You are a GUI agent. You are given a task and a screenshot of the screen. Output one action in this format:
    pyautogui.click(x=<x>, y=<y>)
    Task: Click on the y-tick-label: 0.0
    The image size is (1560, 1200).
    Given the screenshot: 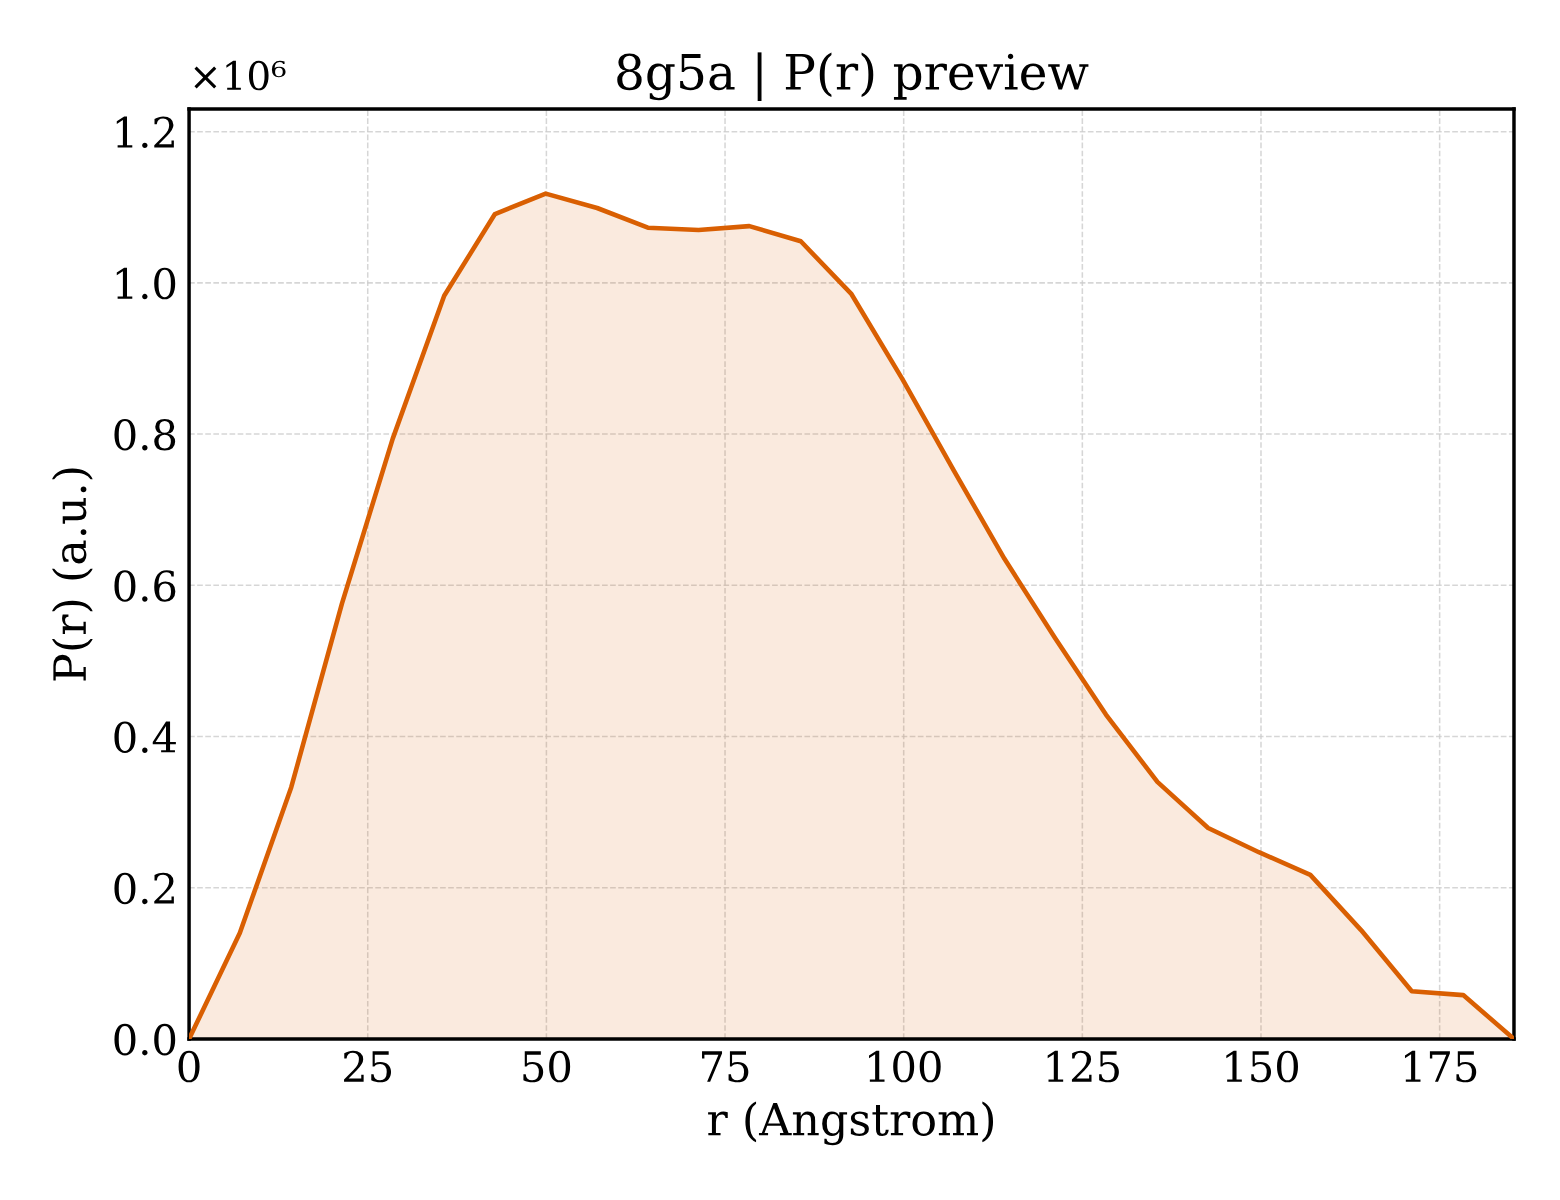 What is the action you would take?
    pyautogui.click(x=145, y=1039)
    